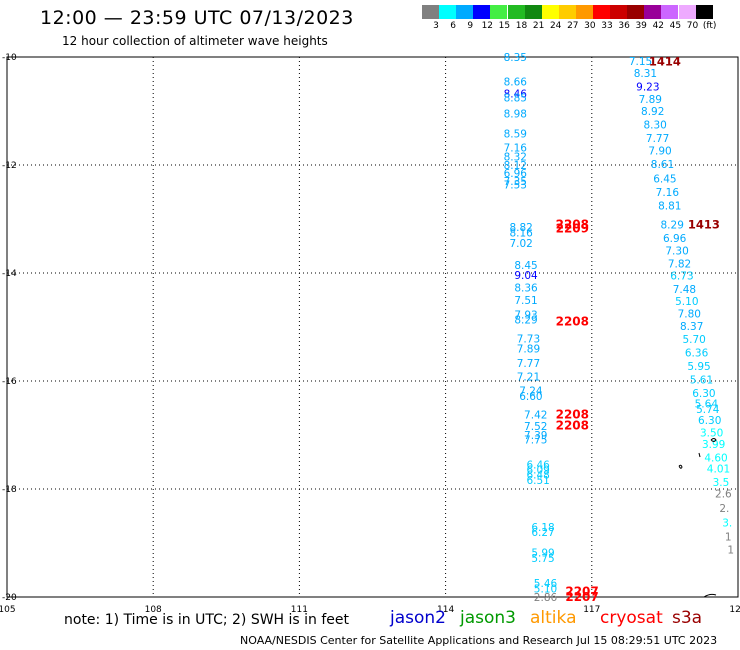 The width and height of the screenshot is (740, 650). I want to click on wave-height-label: 8.32, so click(515, 157).